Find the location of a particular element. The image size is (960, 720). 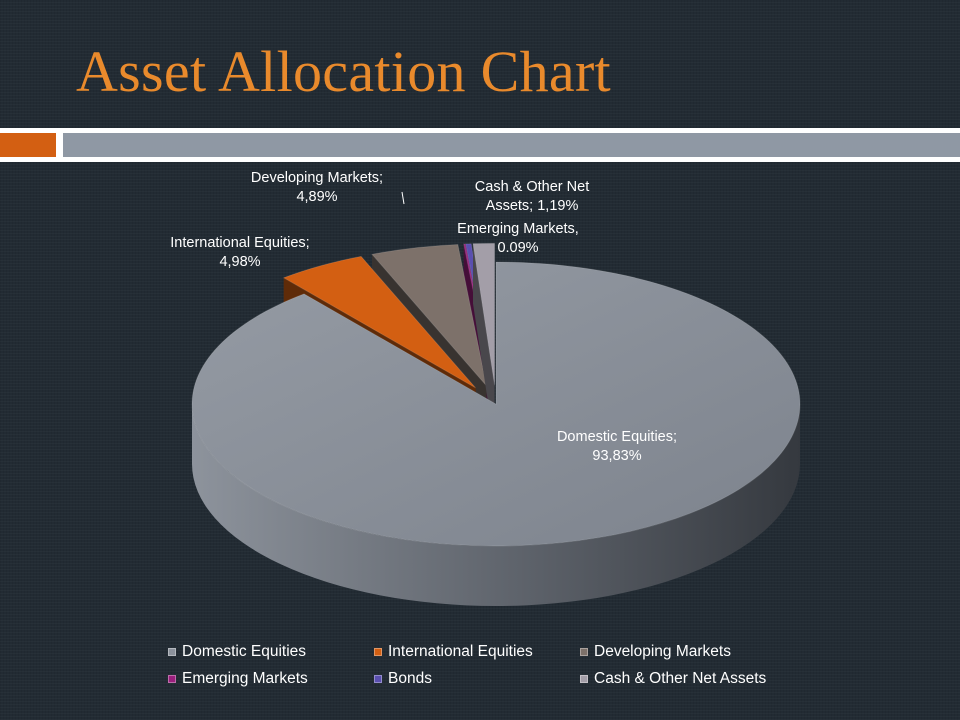

legend-label: Bonds is located at coordinates (410, 678).